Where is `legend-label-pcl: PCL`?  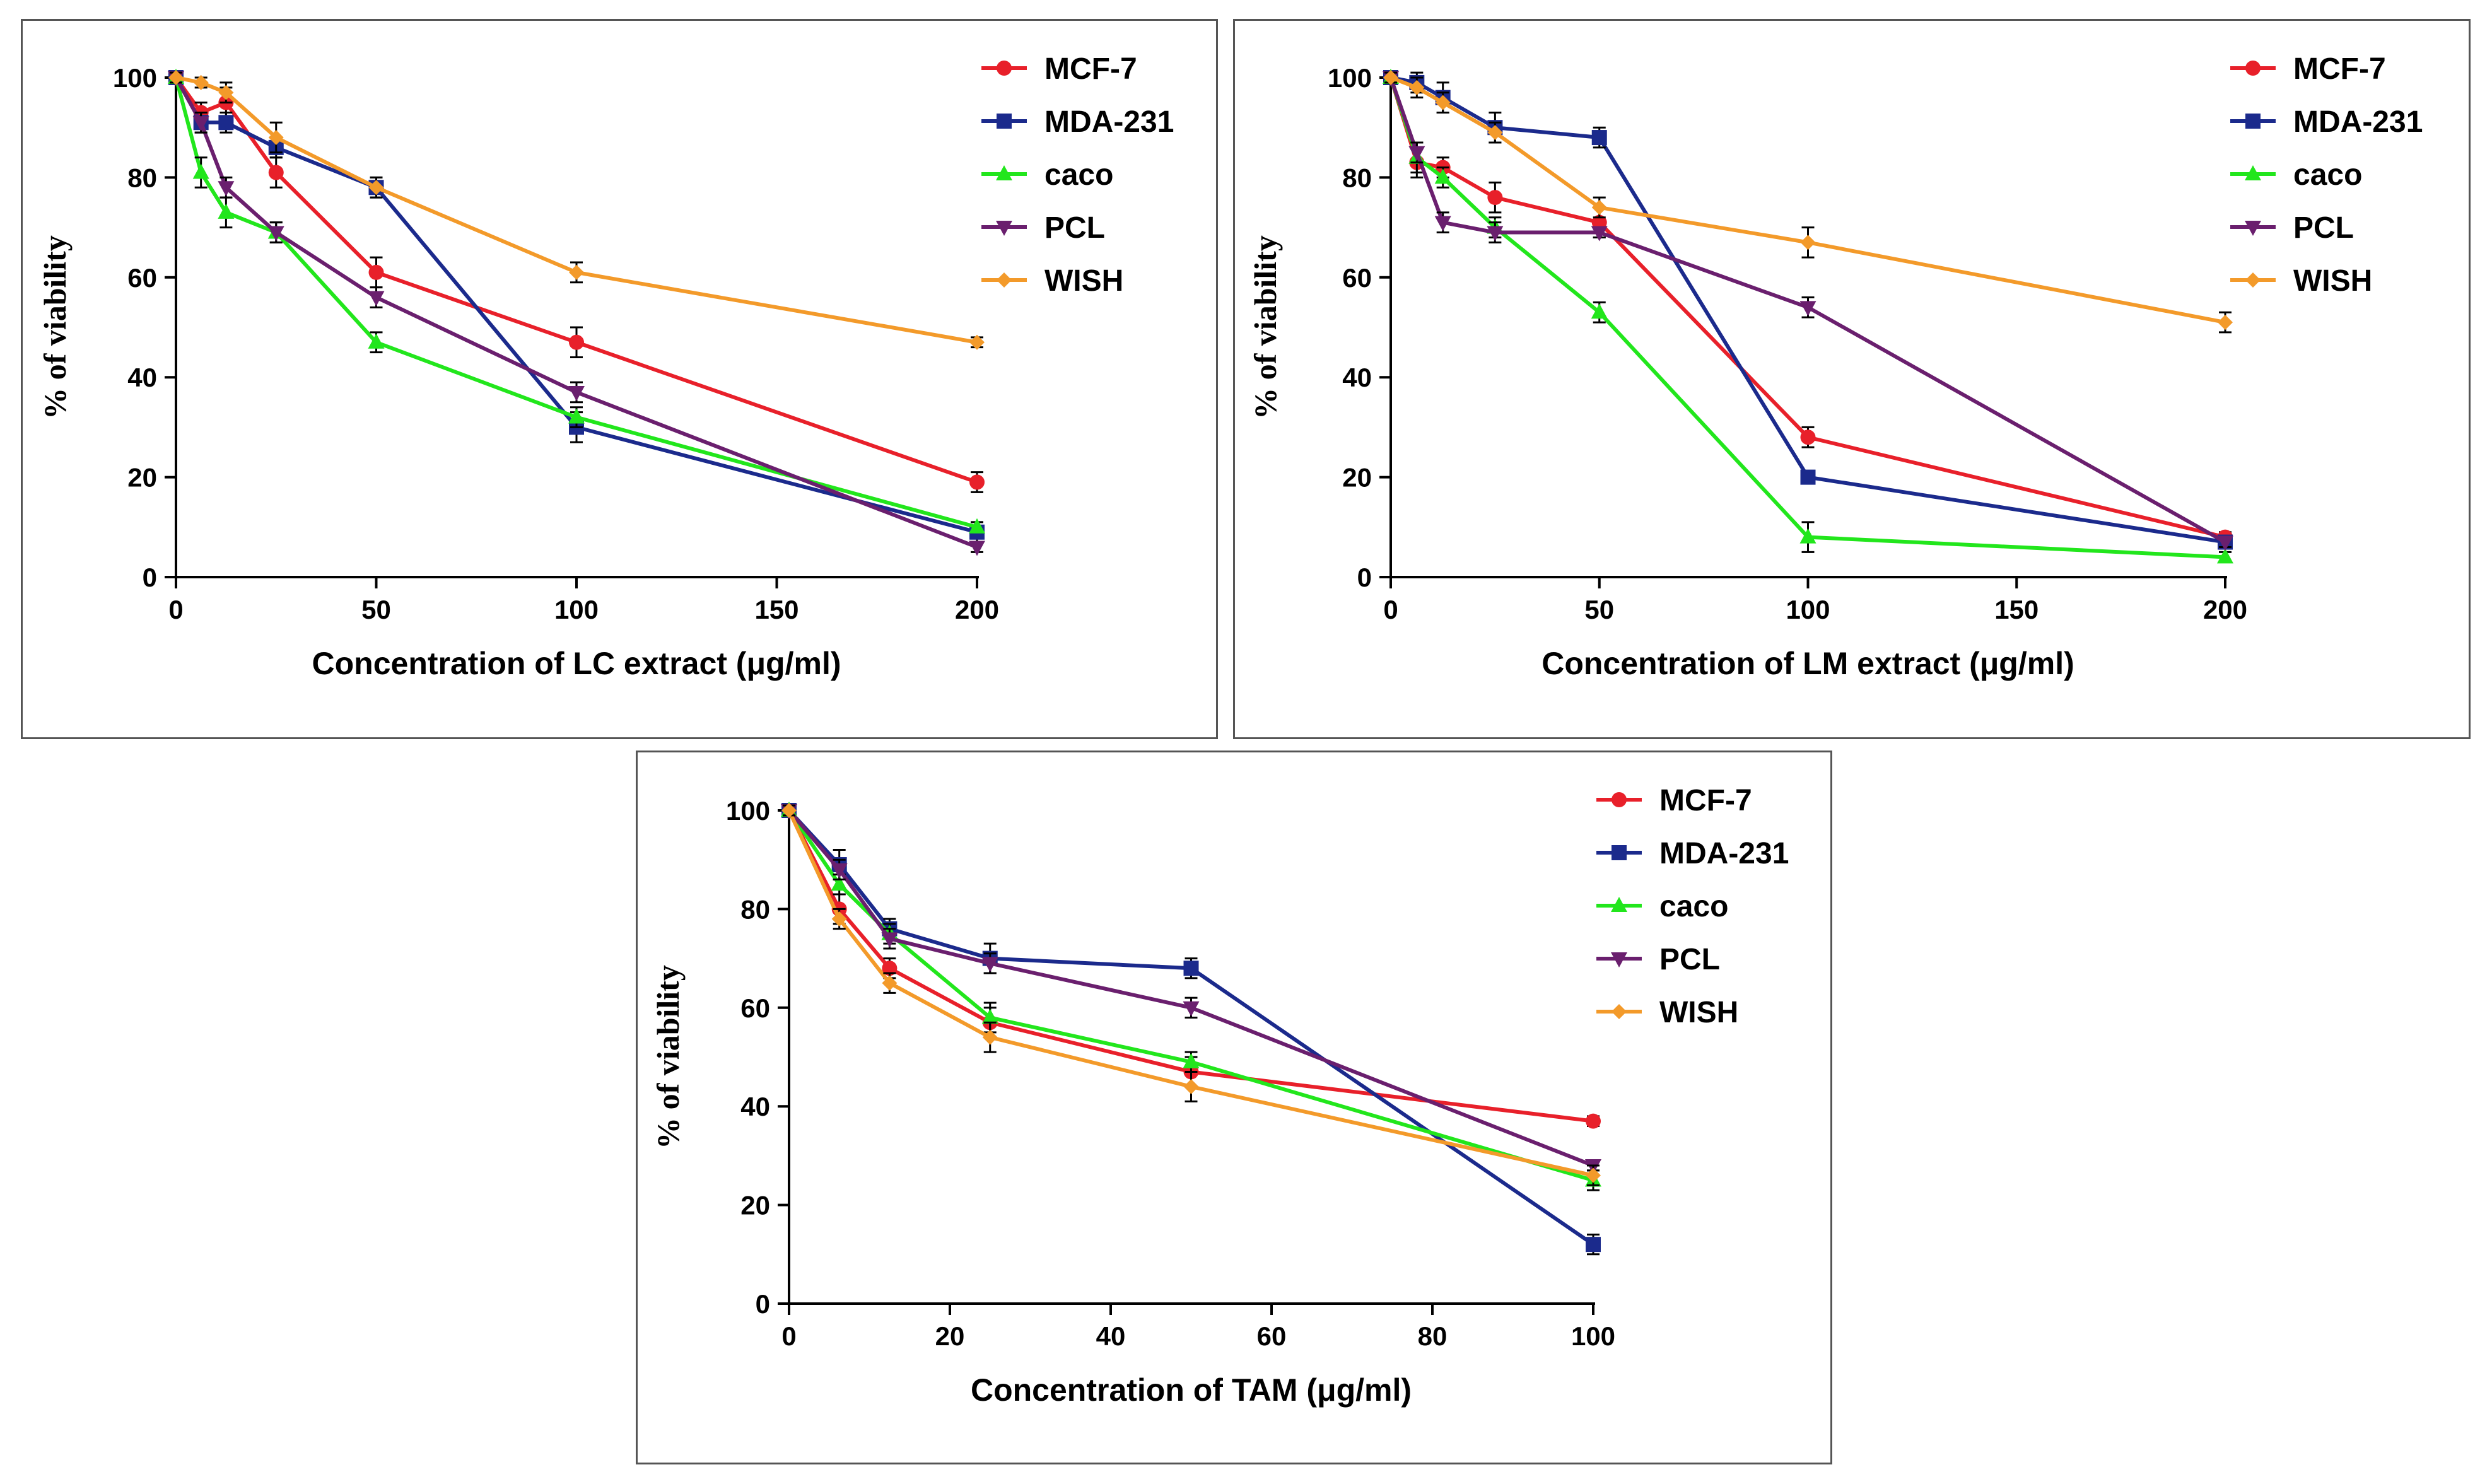
legend-label-pcl: PCL is located at coordinates (1689, 959).